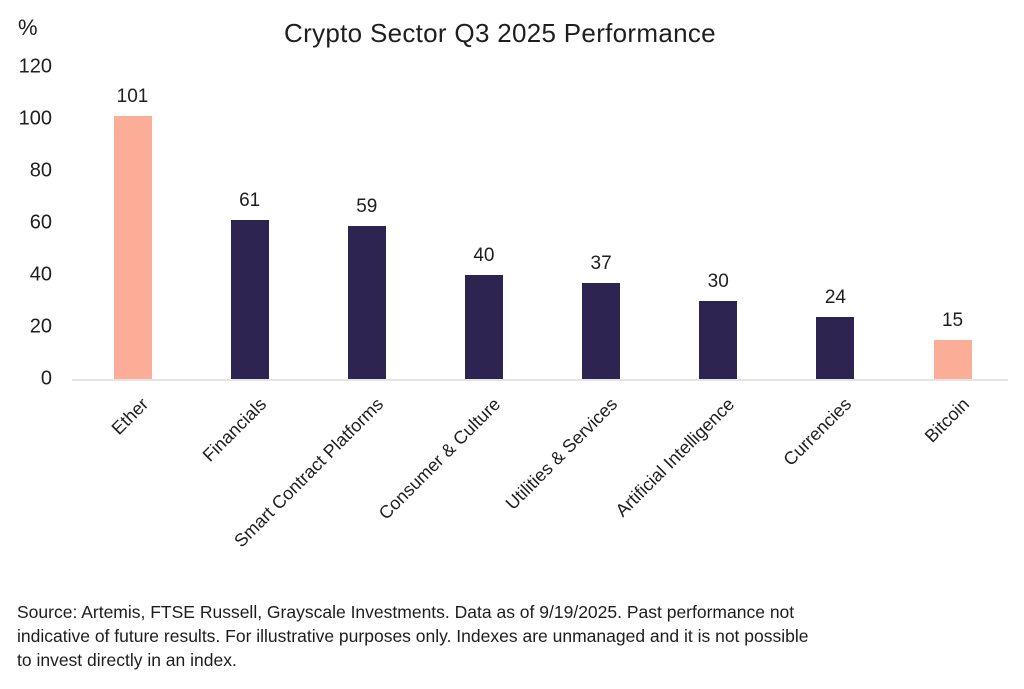 This screenshot has width=1024, height=689. I want to click on bar-value-label: 40, so click(484, 255).